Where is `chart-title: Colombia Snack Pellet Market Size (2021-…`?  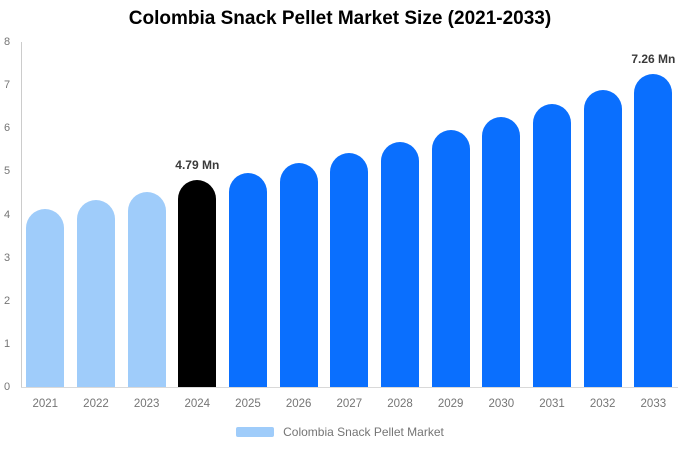 chart-title: Colombia Snack Pellet Market Size (2021-… is located at coordinates (340, 18).